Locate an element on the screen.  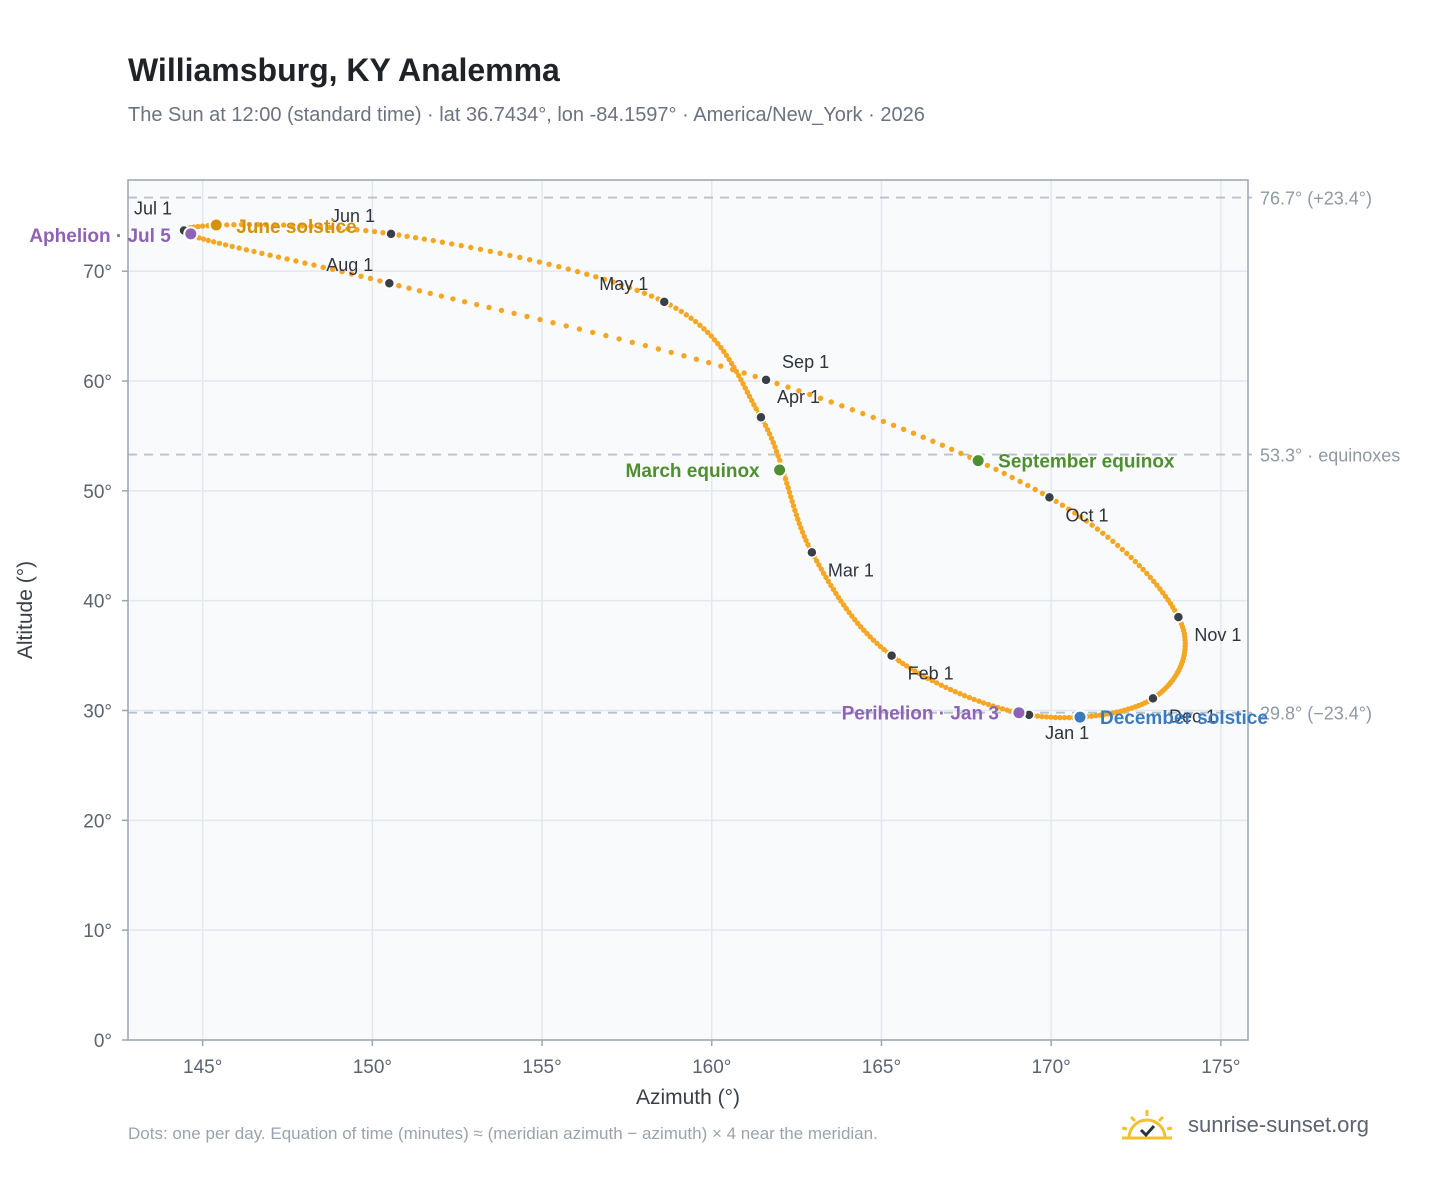
y-tick-label: 70° is located at coordinates (97, 272).